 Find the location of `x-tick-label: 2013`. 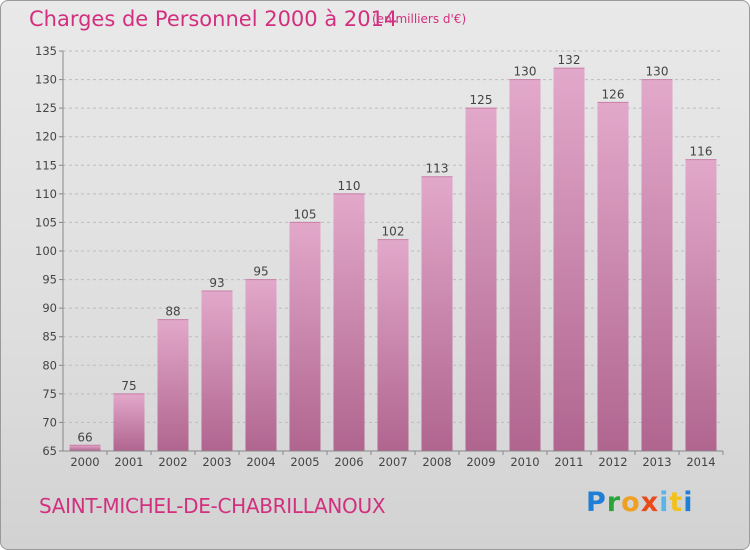

x-tick-label: 2013 is located at coordinates (656, 462).